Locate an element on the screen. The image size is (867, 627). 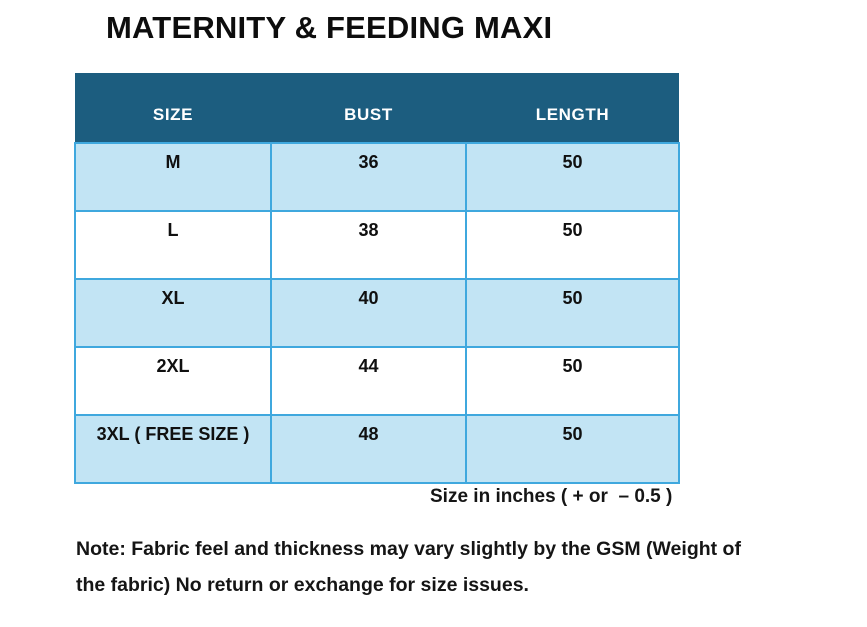
column-header-size: SIZE is located at coordinates (173, 108).